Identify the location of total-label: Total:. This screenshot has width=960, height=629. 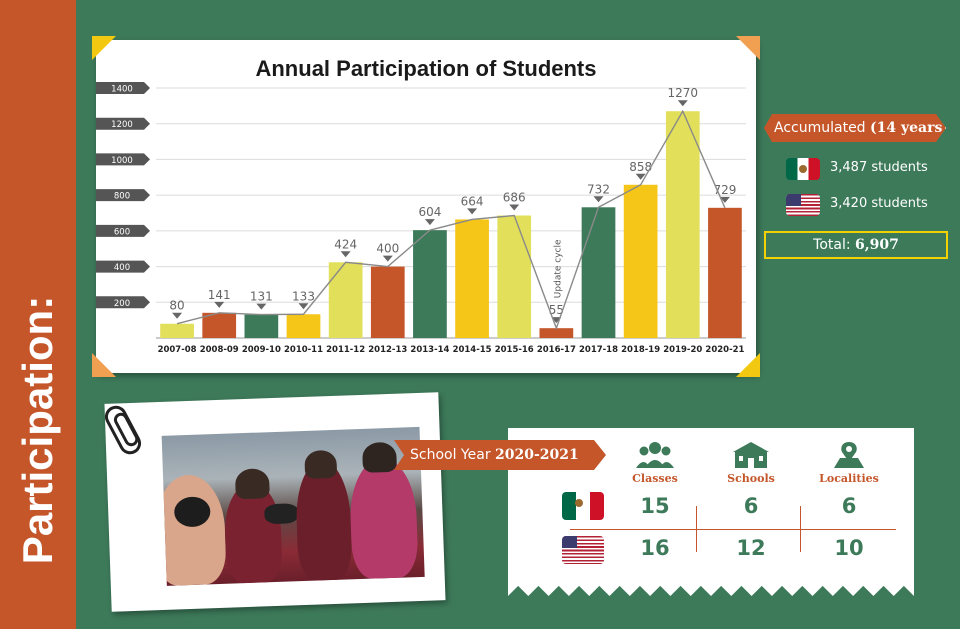
(832, 245).